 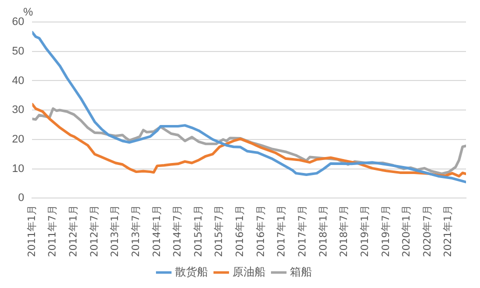 What do you see at coordinates (191, 271) in the screenshot?
I see `legend-label: 散货船` at bounding box center [191, 271].